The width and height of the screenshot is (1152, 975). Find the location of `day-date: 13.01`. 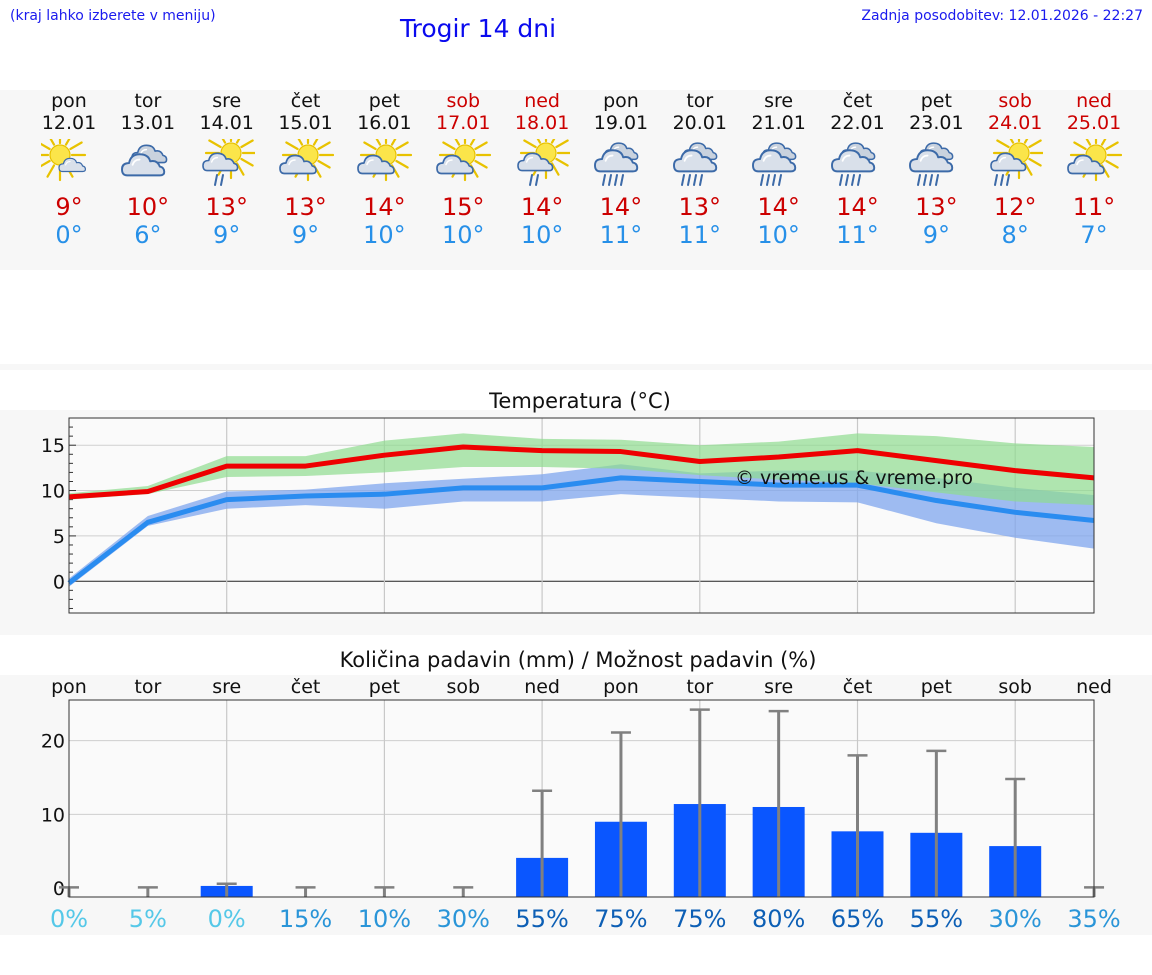

day-date: 13.01 is located at coordinates (148, 123).